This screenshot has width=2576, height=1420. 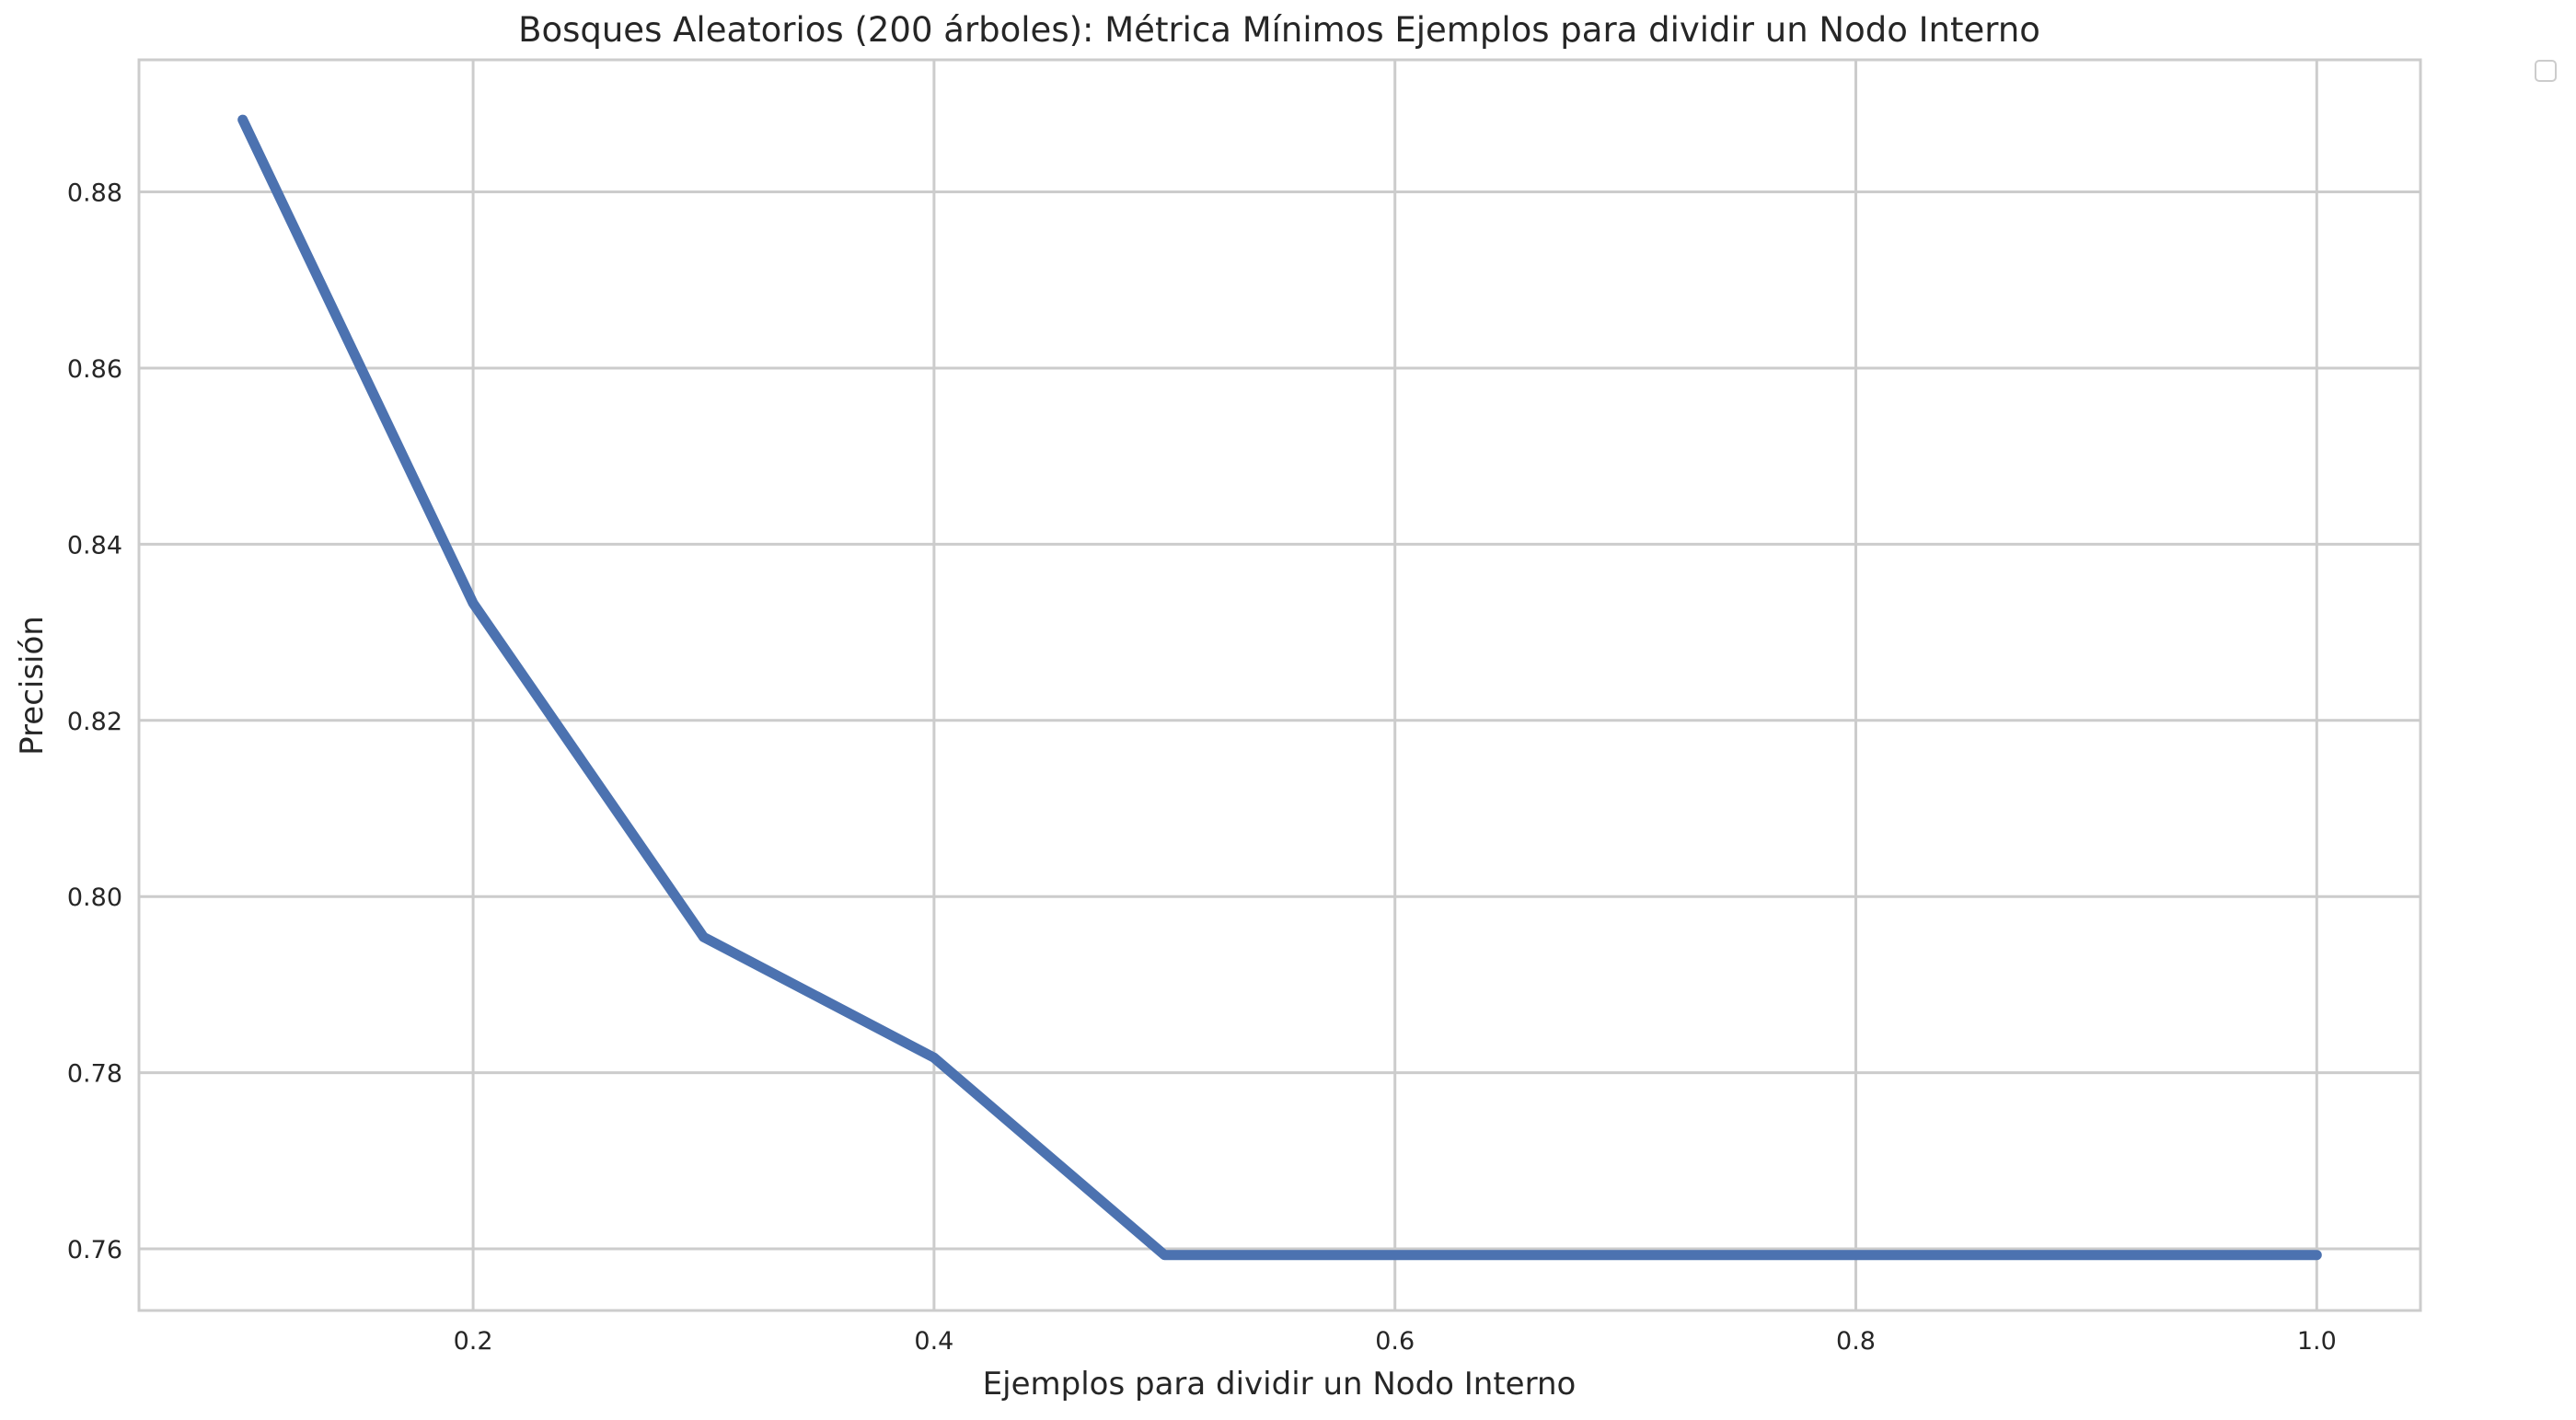 I want to click on legend-box, so click(x=2546, y=71).